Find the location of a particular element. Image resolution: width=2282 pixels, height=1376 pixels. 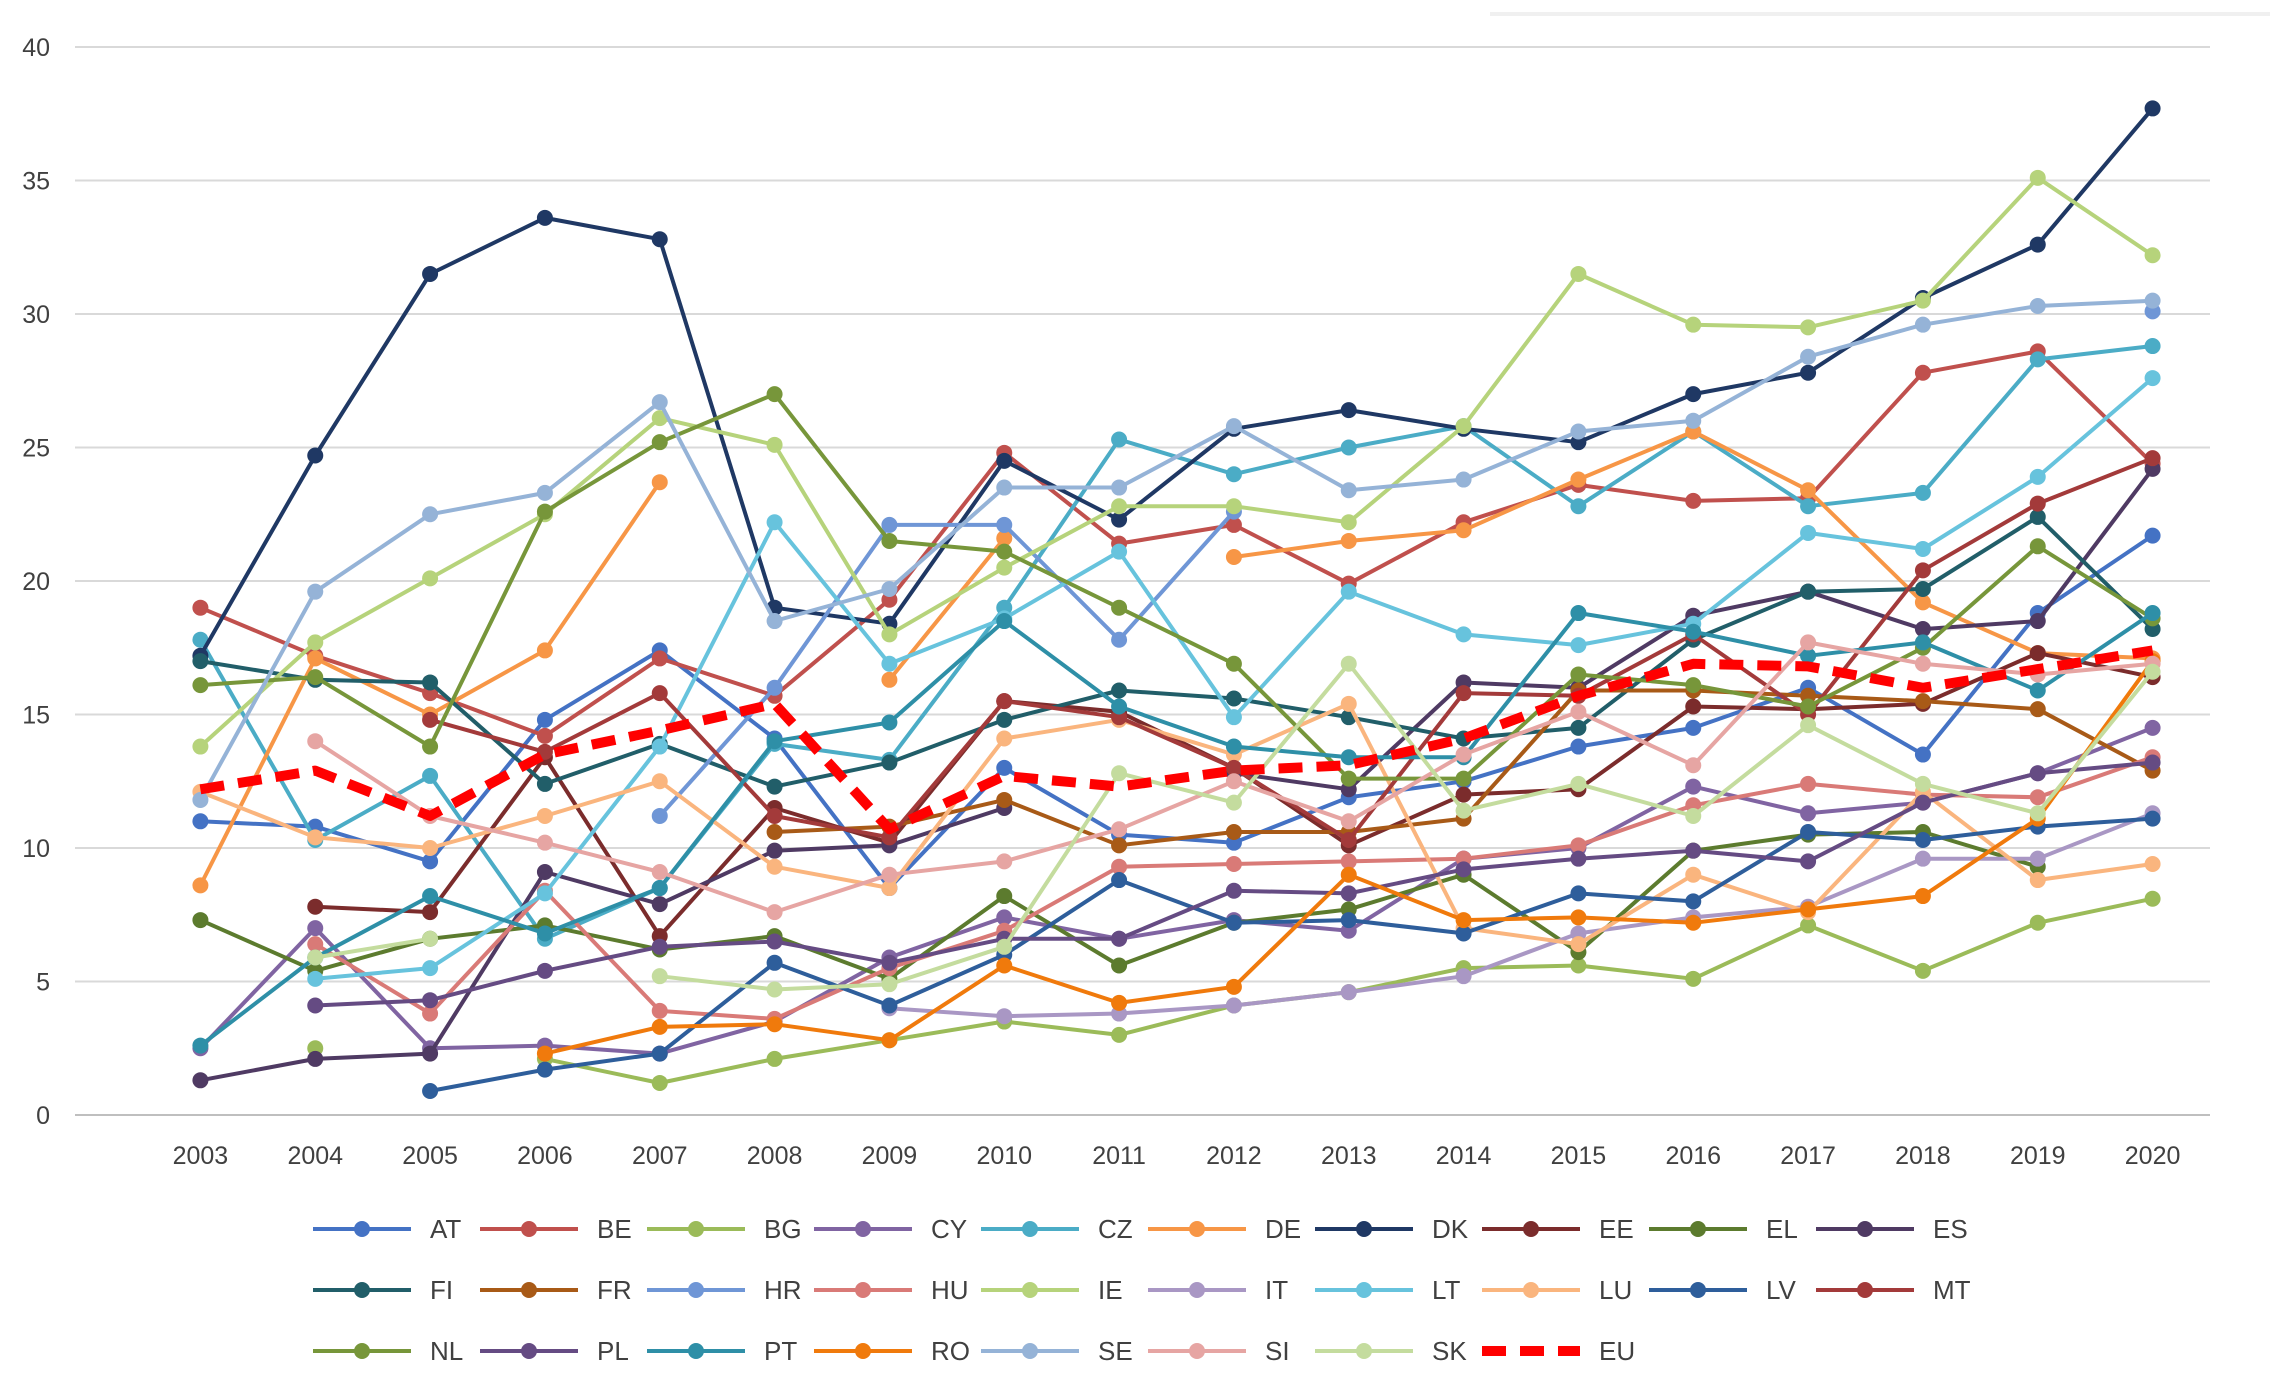

eu-line is located at coordinates (1176, 740).